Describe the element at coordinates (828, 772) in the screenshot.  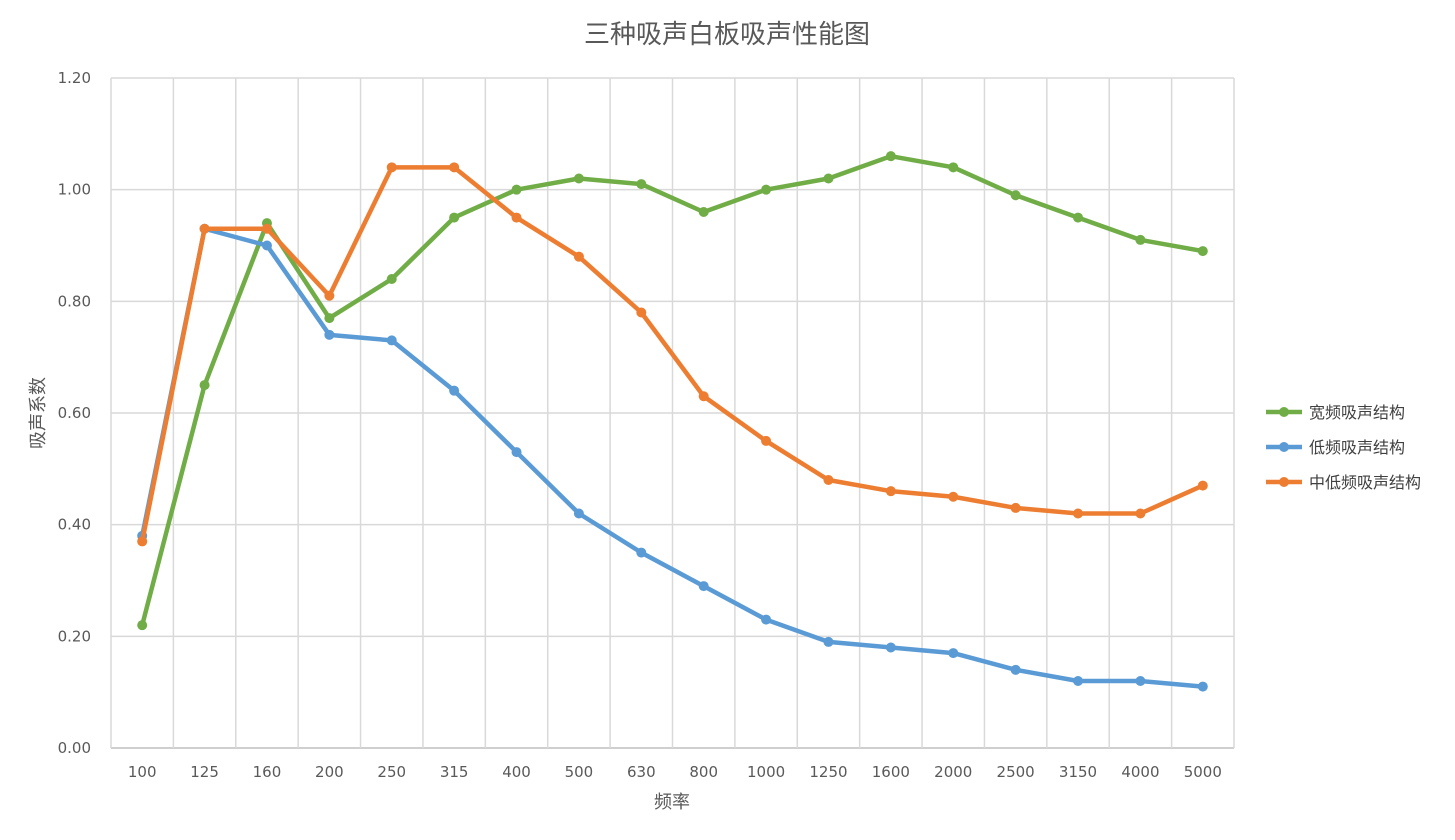
I see `x-tick-label: 1250` at that location.